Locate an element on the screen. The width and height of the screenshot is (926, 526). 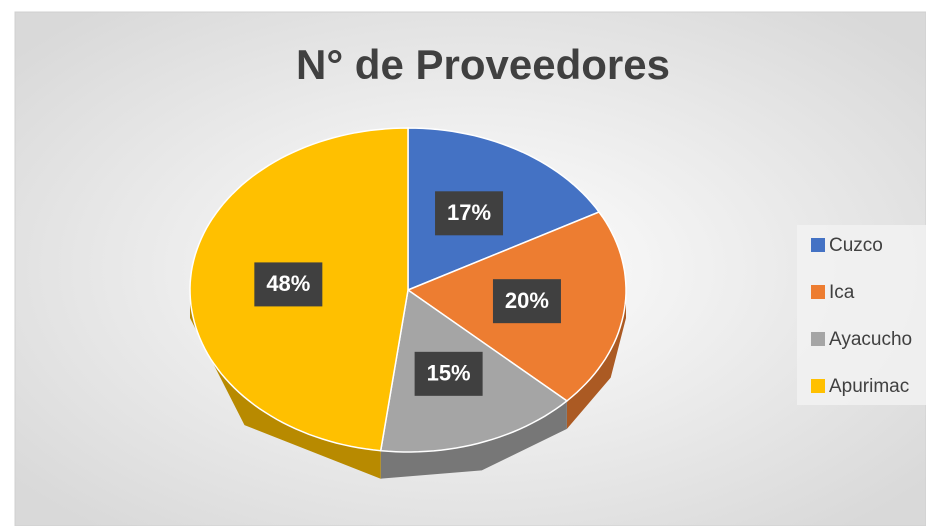
legend-label: Ica is located at coordinates (842, 292).